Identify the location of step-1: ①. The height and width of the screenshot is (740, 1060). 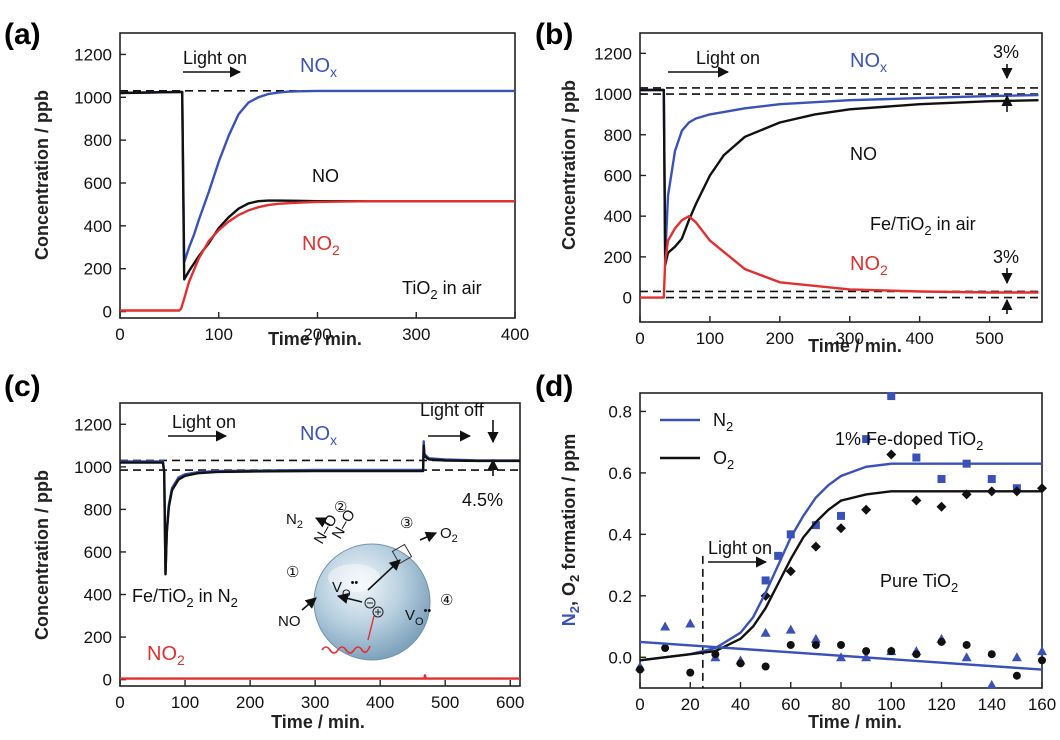
(292, 572).